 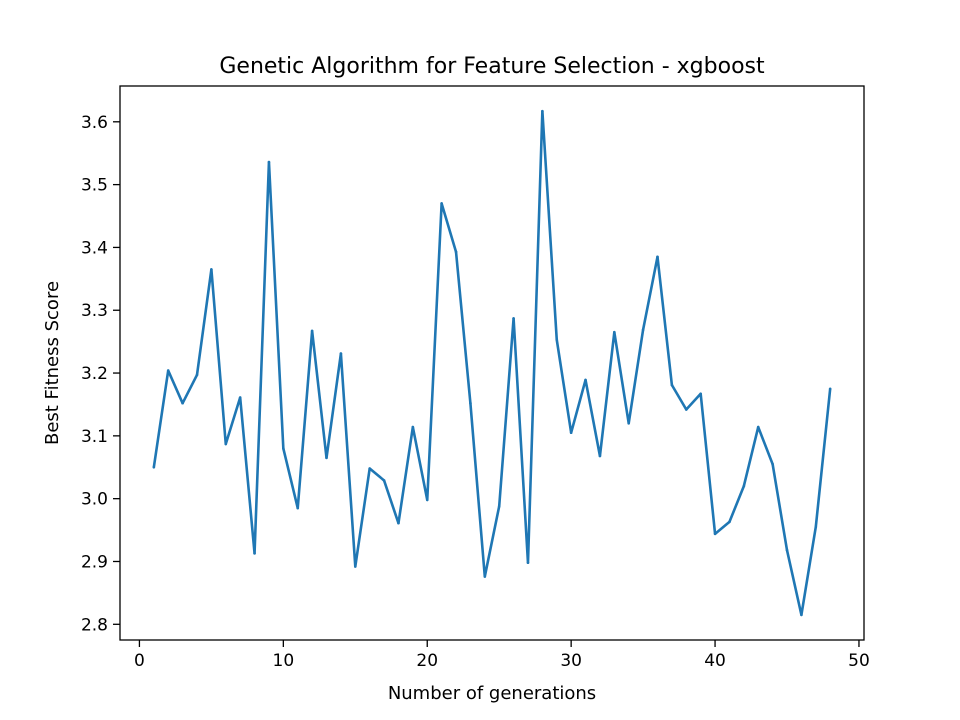 I want to click on y-tick-label: 3.5, so click(x=94, y=186).